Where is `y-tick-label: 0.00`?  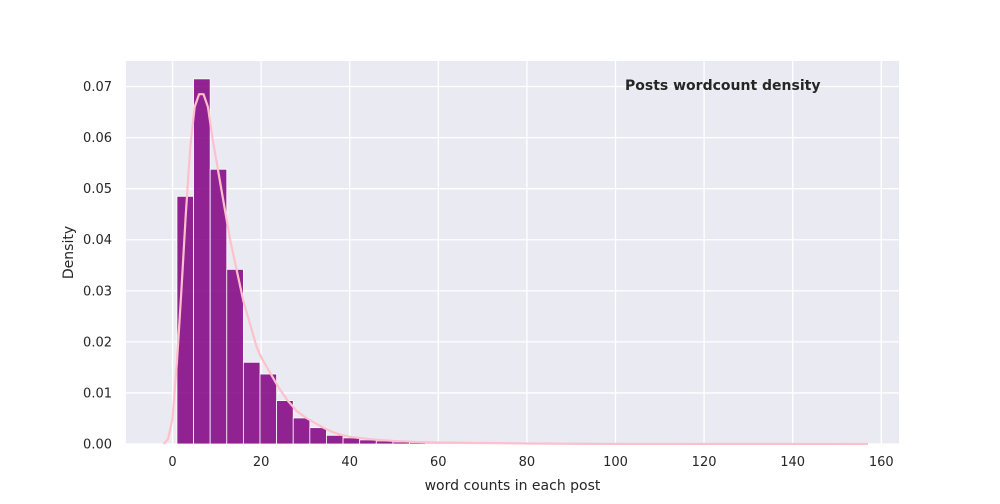
y-tick-label: 0.00 is located at coordinates (97, 445).